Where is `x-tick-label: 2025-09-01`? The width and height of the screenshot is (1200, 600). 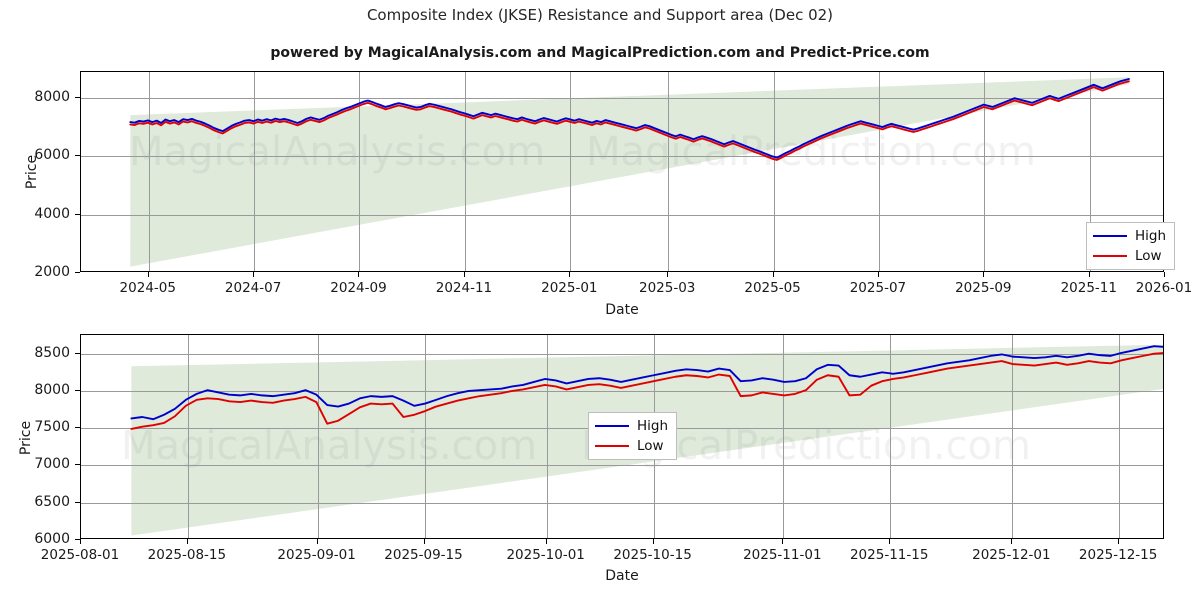
x-tick-label: 2025-09-01 is located at coordinates (316, 555).